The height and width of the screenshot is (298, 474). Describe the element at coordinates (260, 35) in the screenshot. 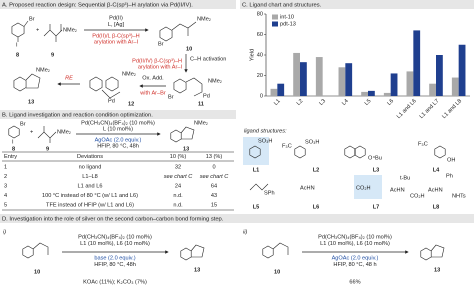

I see `y-tick-label: 60` at that location.